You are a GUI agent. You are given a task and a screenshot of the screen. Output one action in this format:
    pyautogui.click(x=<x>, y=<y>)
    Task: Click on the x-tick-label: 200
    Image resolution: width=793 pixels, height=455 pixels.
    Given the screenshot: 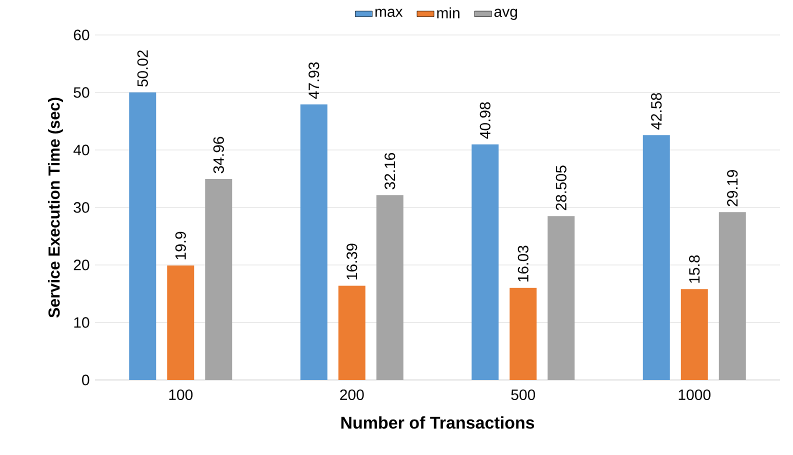 What is the action you would take?
    pyautogui.click(x=352, y=394)
    